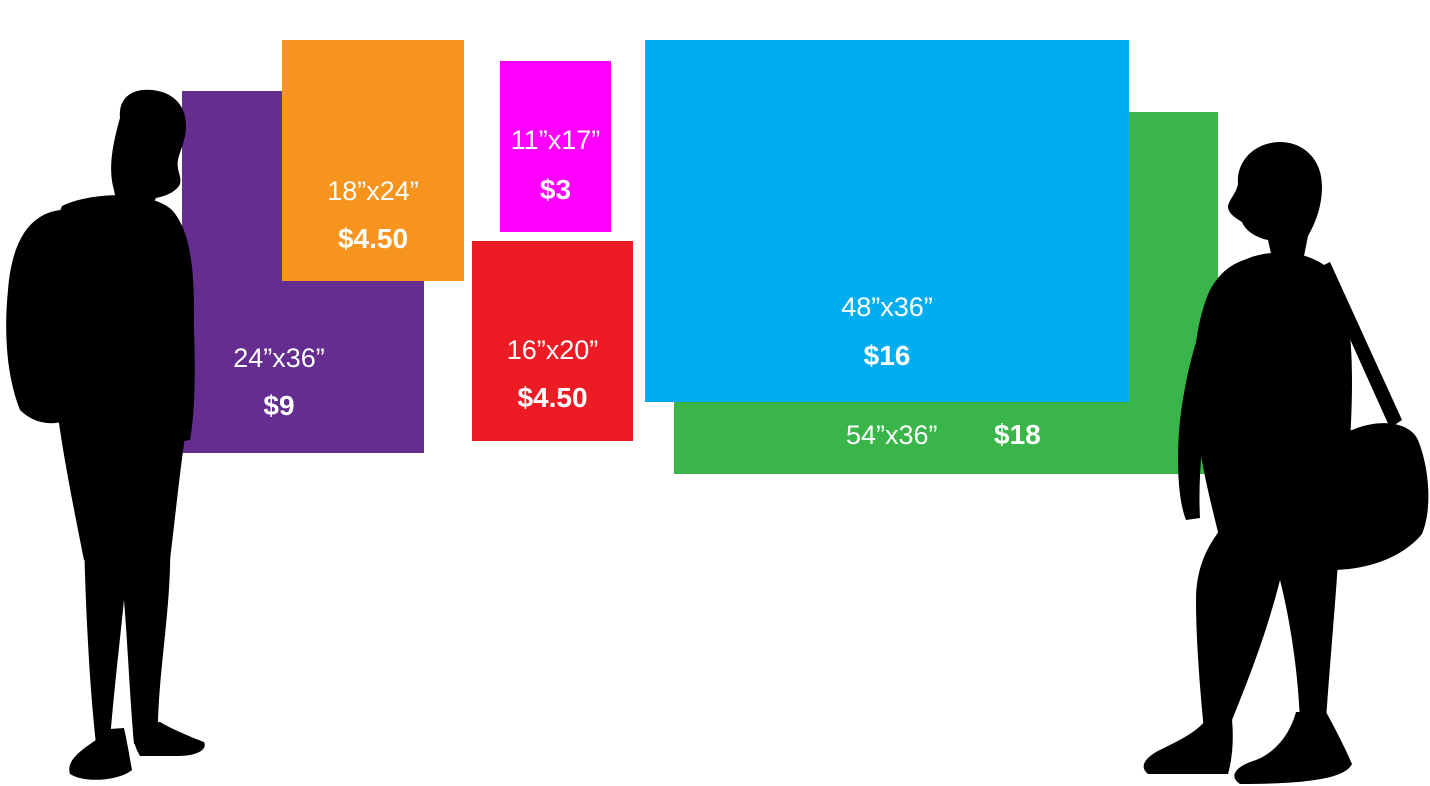 The image size is (1430, 786). I want to click on poster-size-label: 16”x20”, so click(552, 350).